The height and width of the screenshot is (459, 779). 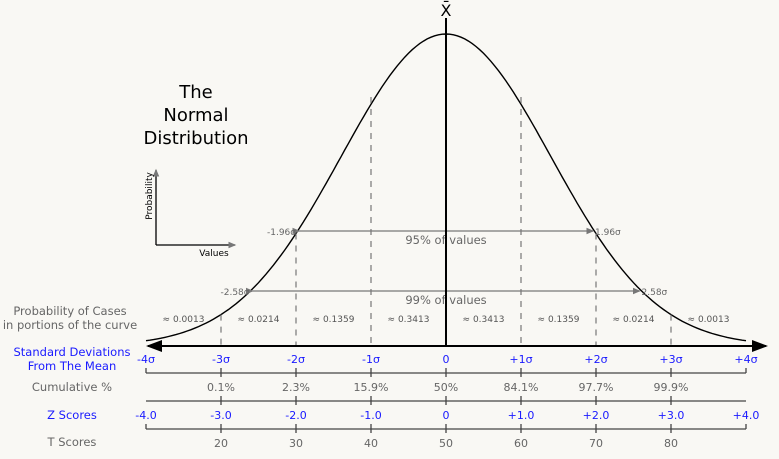 I want to click on title-line: The, so click(x=195, y=92).